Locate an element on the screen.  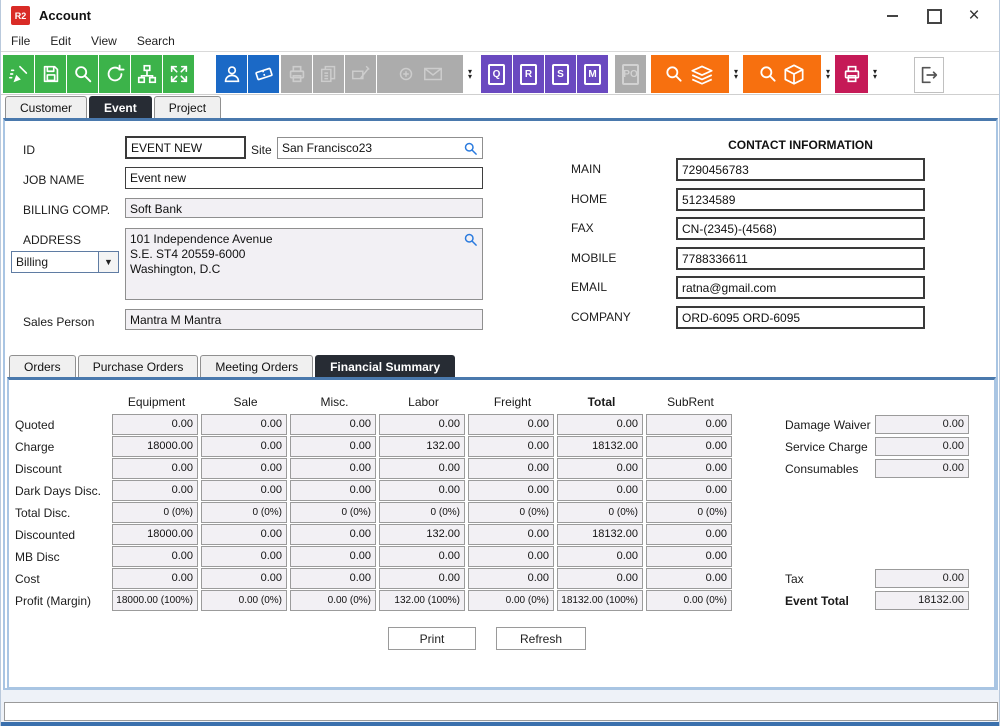
menu-search: Search is located at coordinates (155, 40).